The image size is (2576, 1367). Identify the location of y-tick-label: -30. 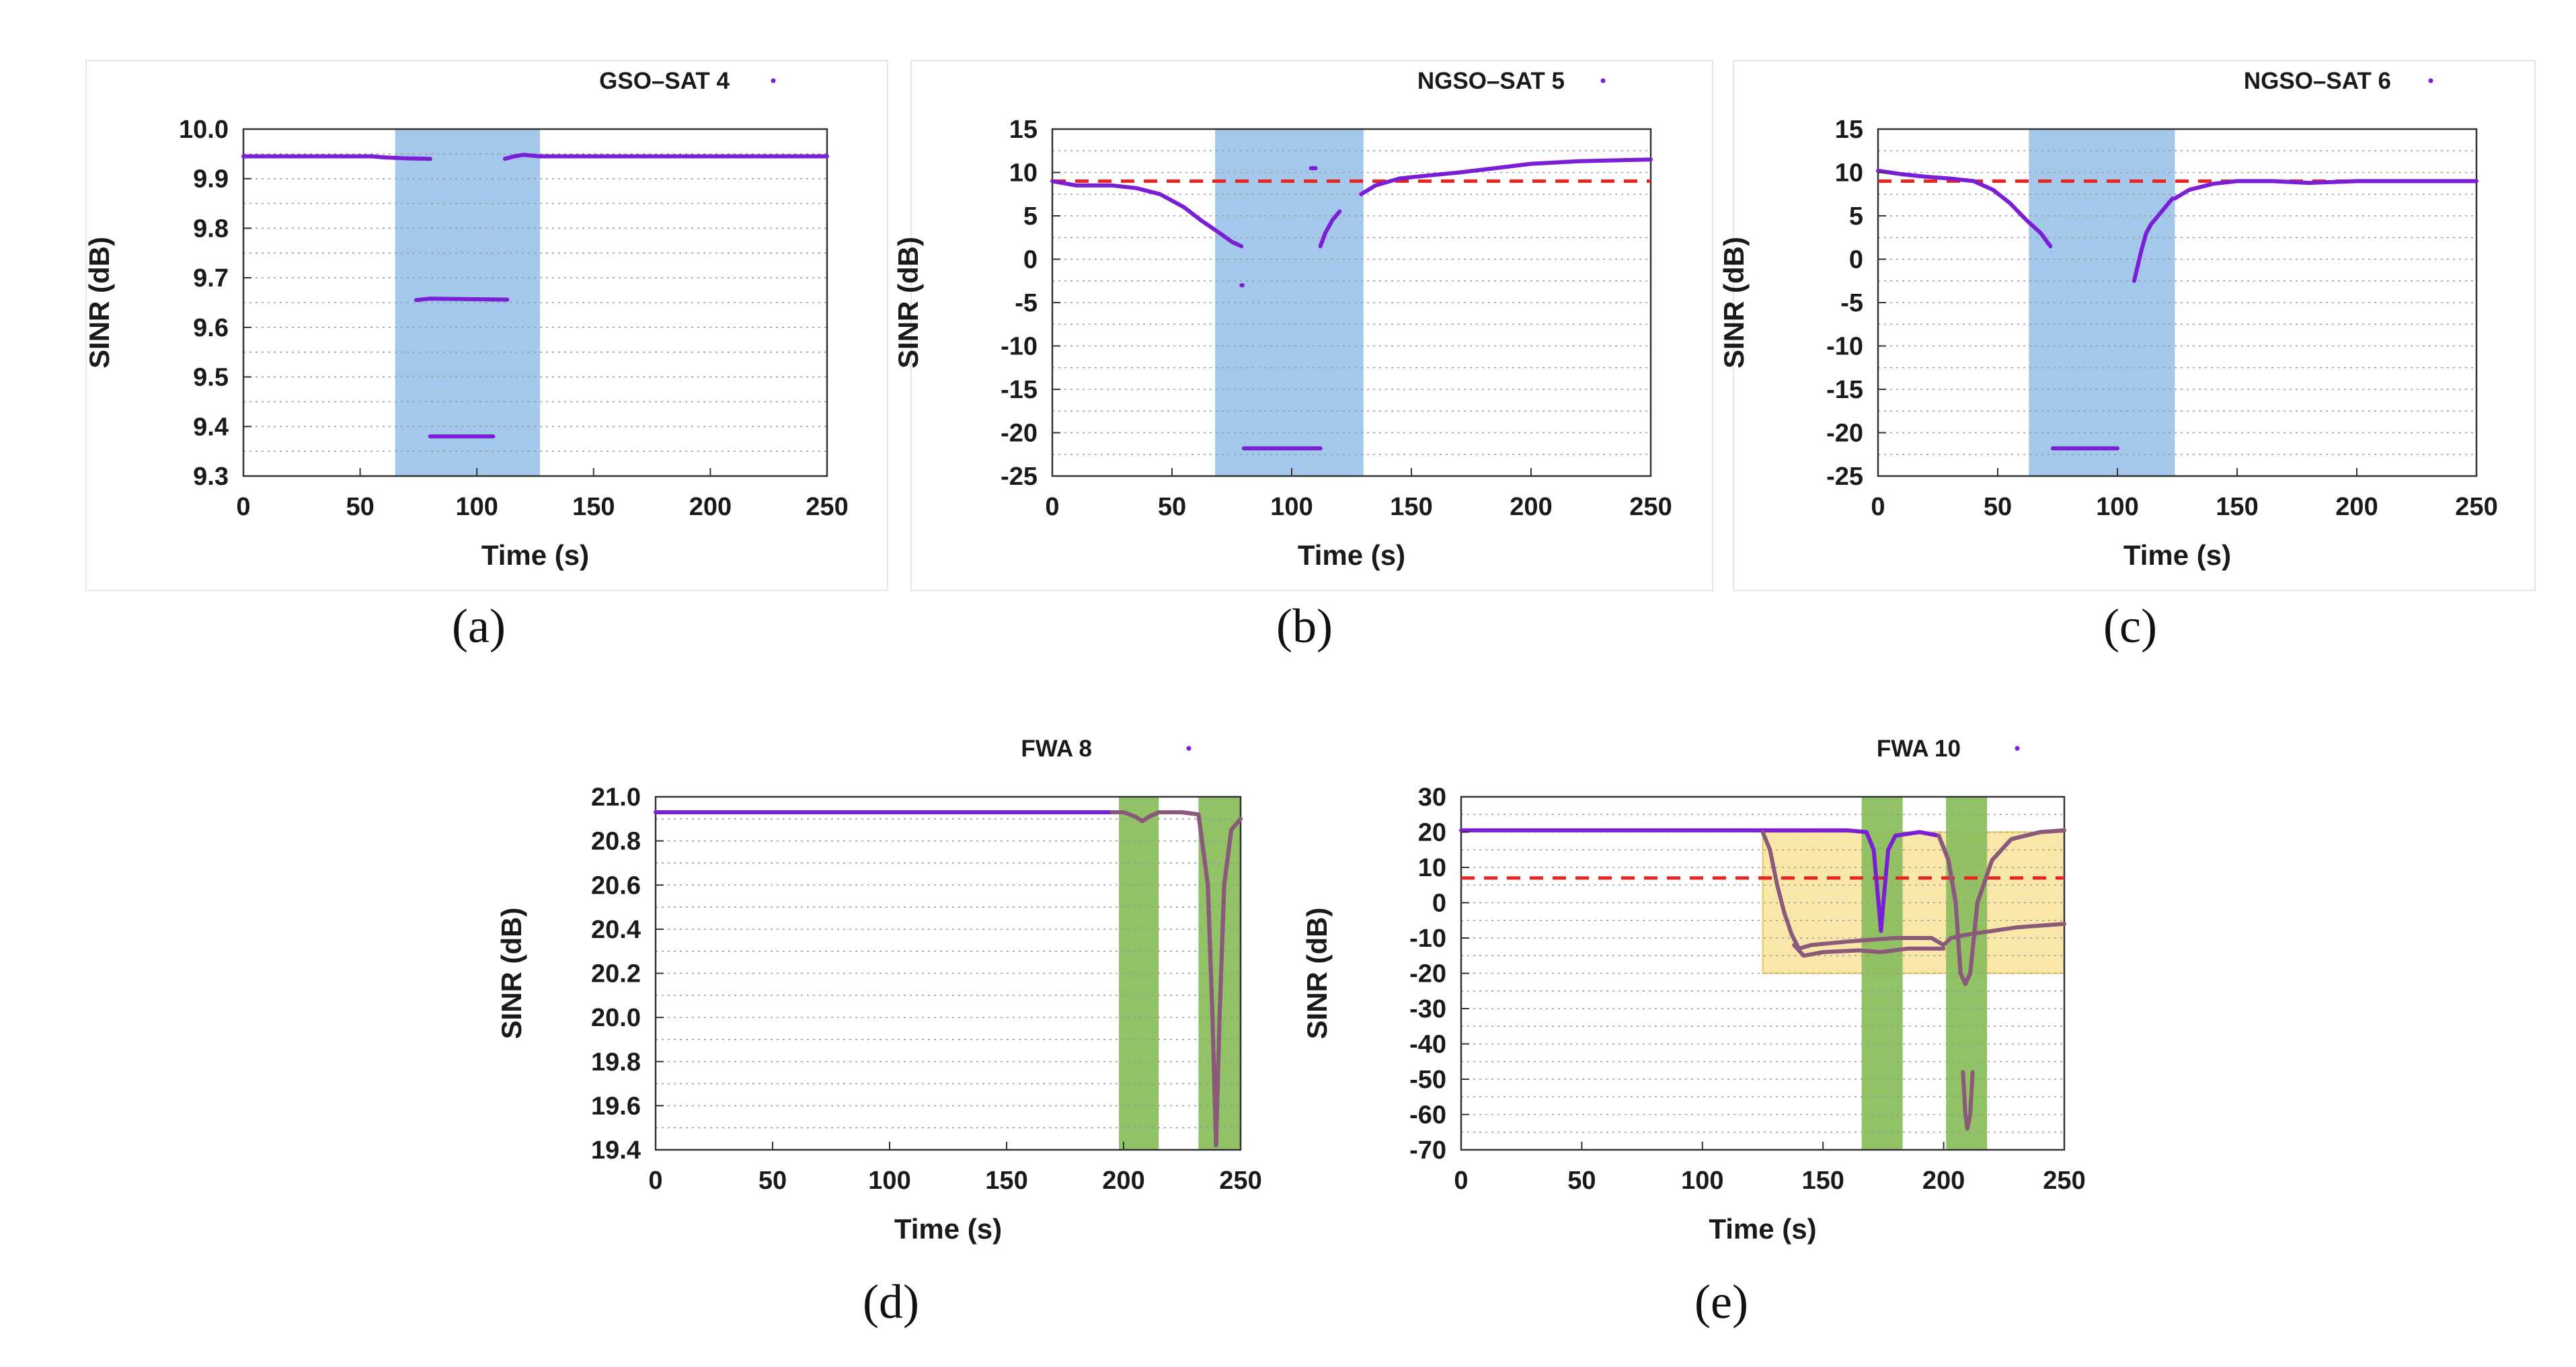
(1428, 1009).